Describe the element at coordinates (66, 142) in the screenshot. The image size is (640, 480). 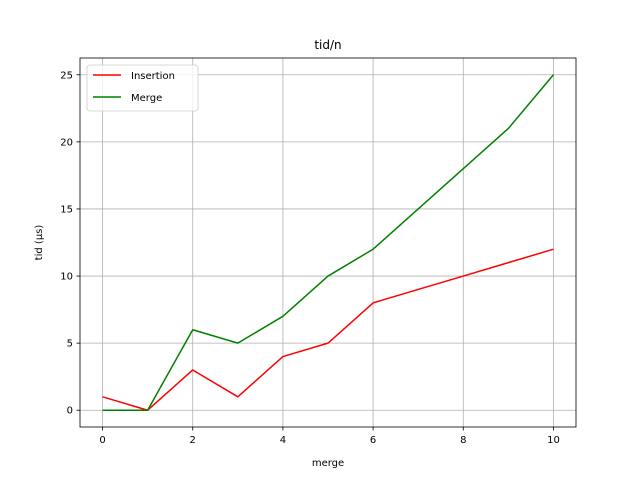
I see `y-tick-label: 20` at that location.